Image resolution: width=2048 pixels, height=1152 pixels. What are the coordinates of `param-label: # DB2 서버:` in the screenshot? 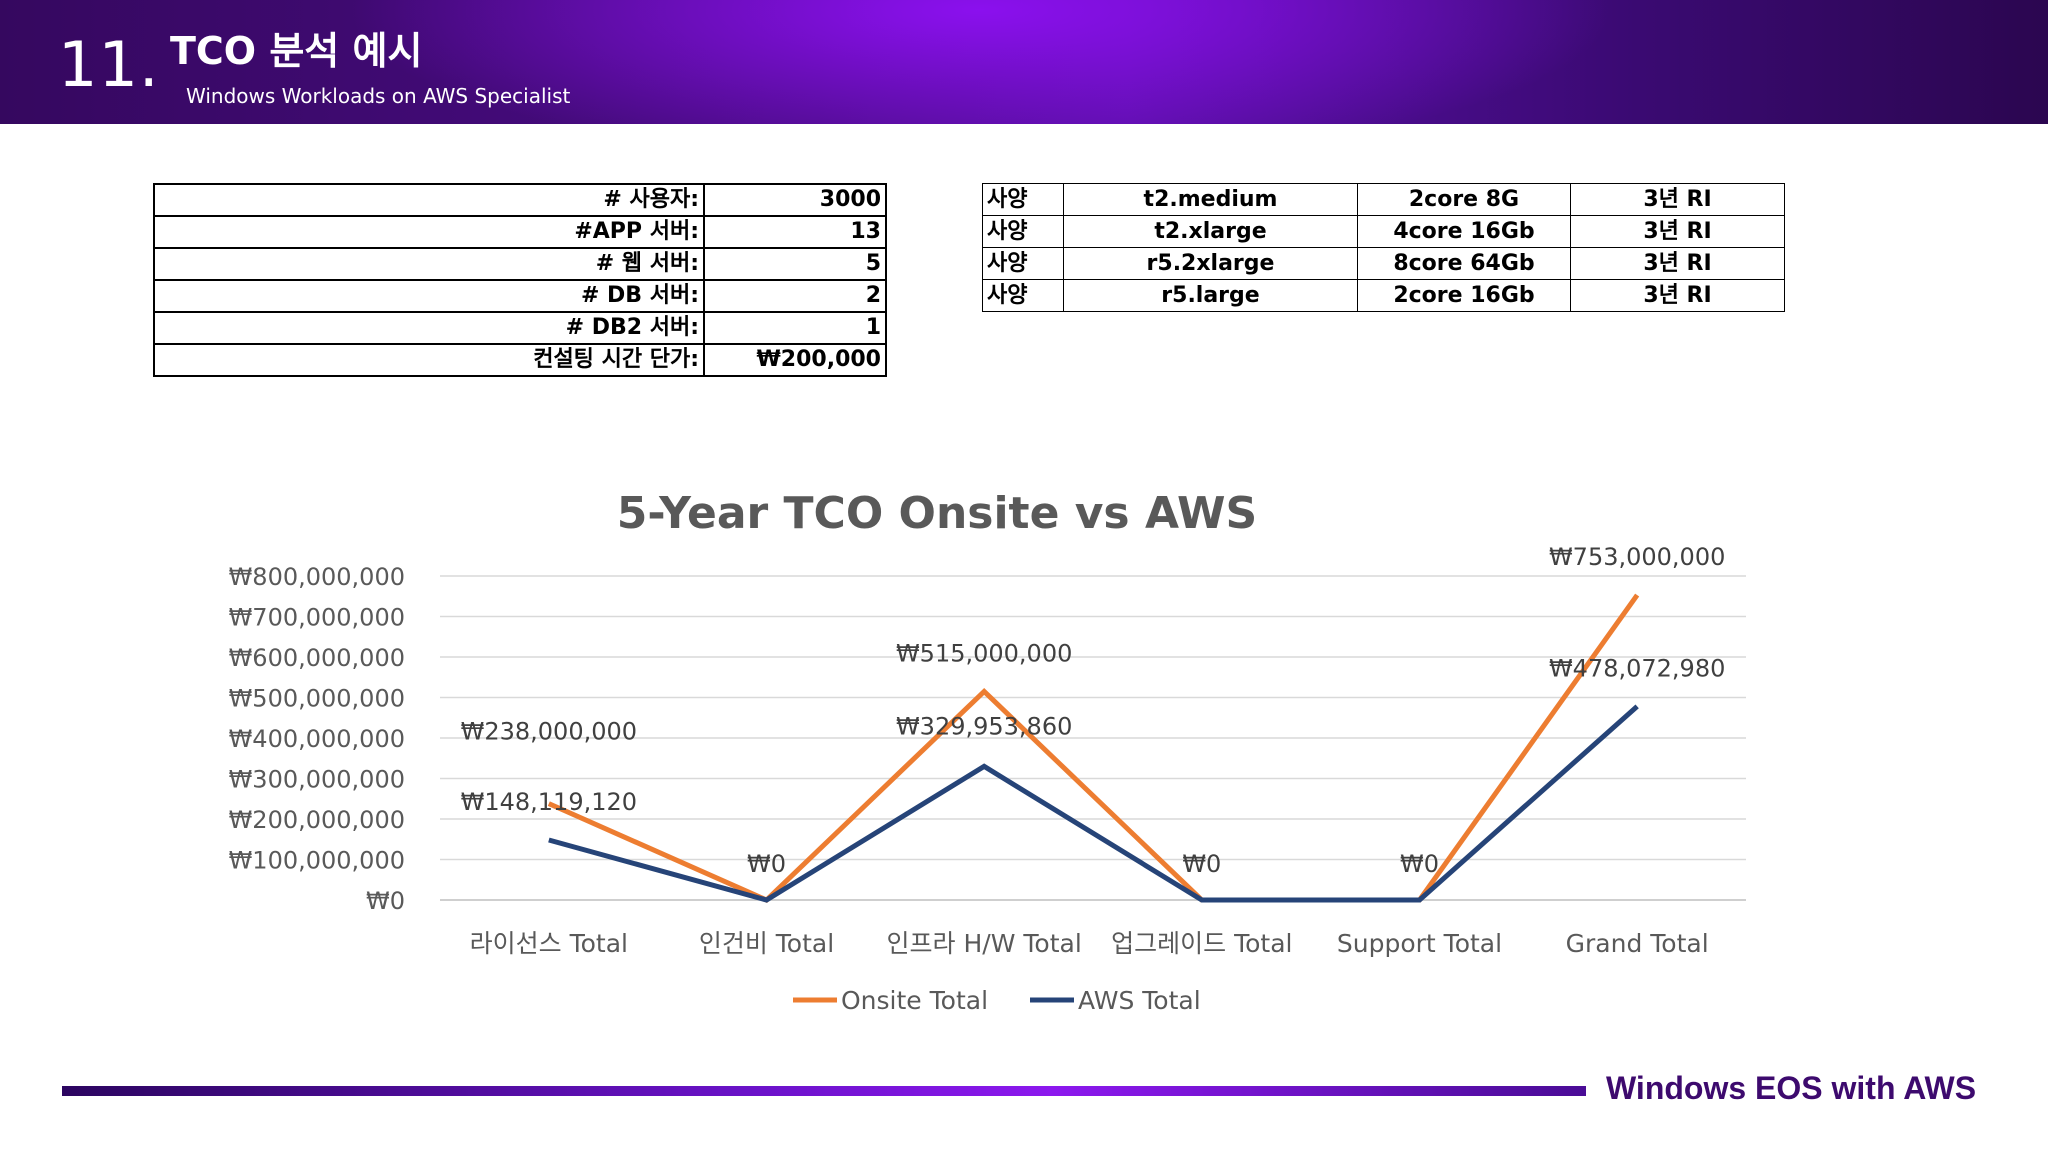 It's located at (429, 328).